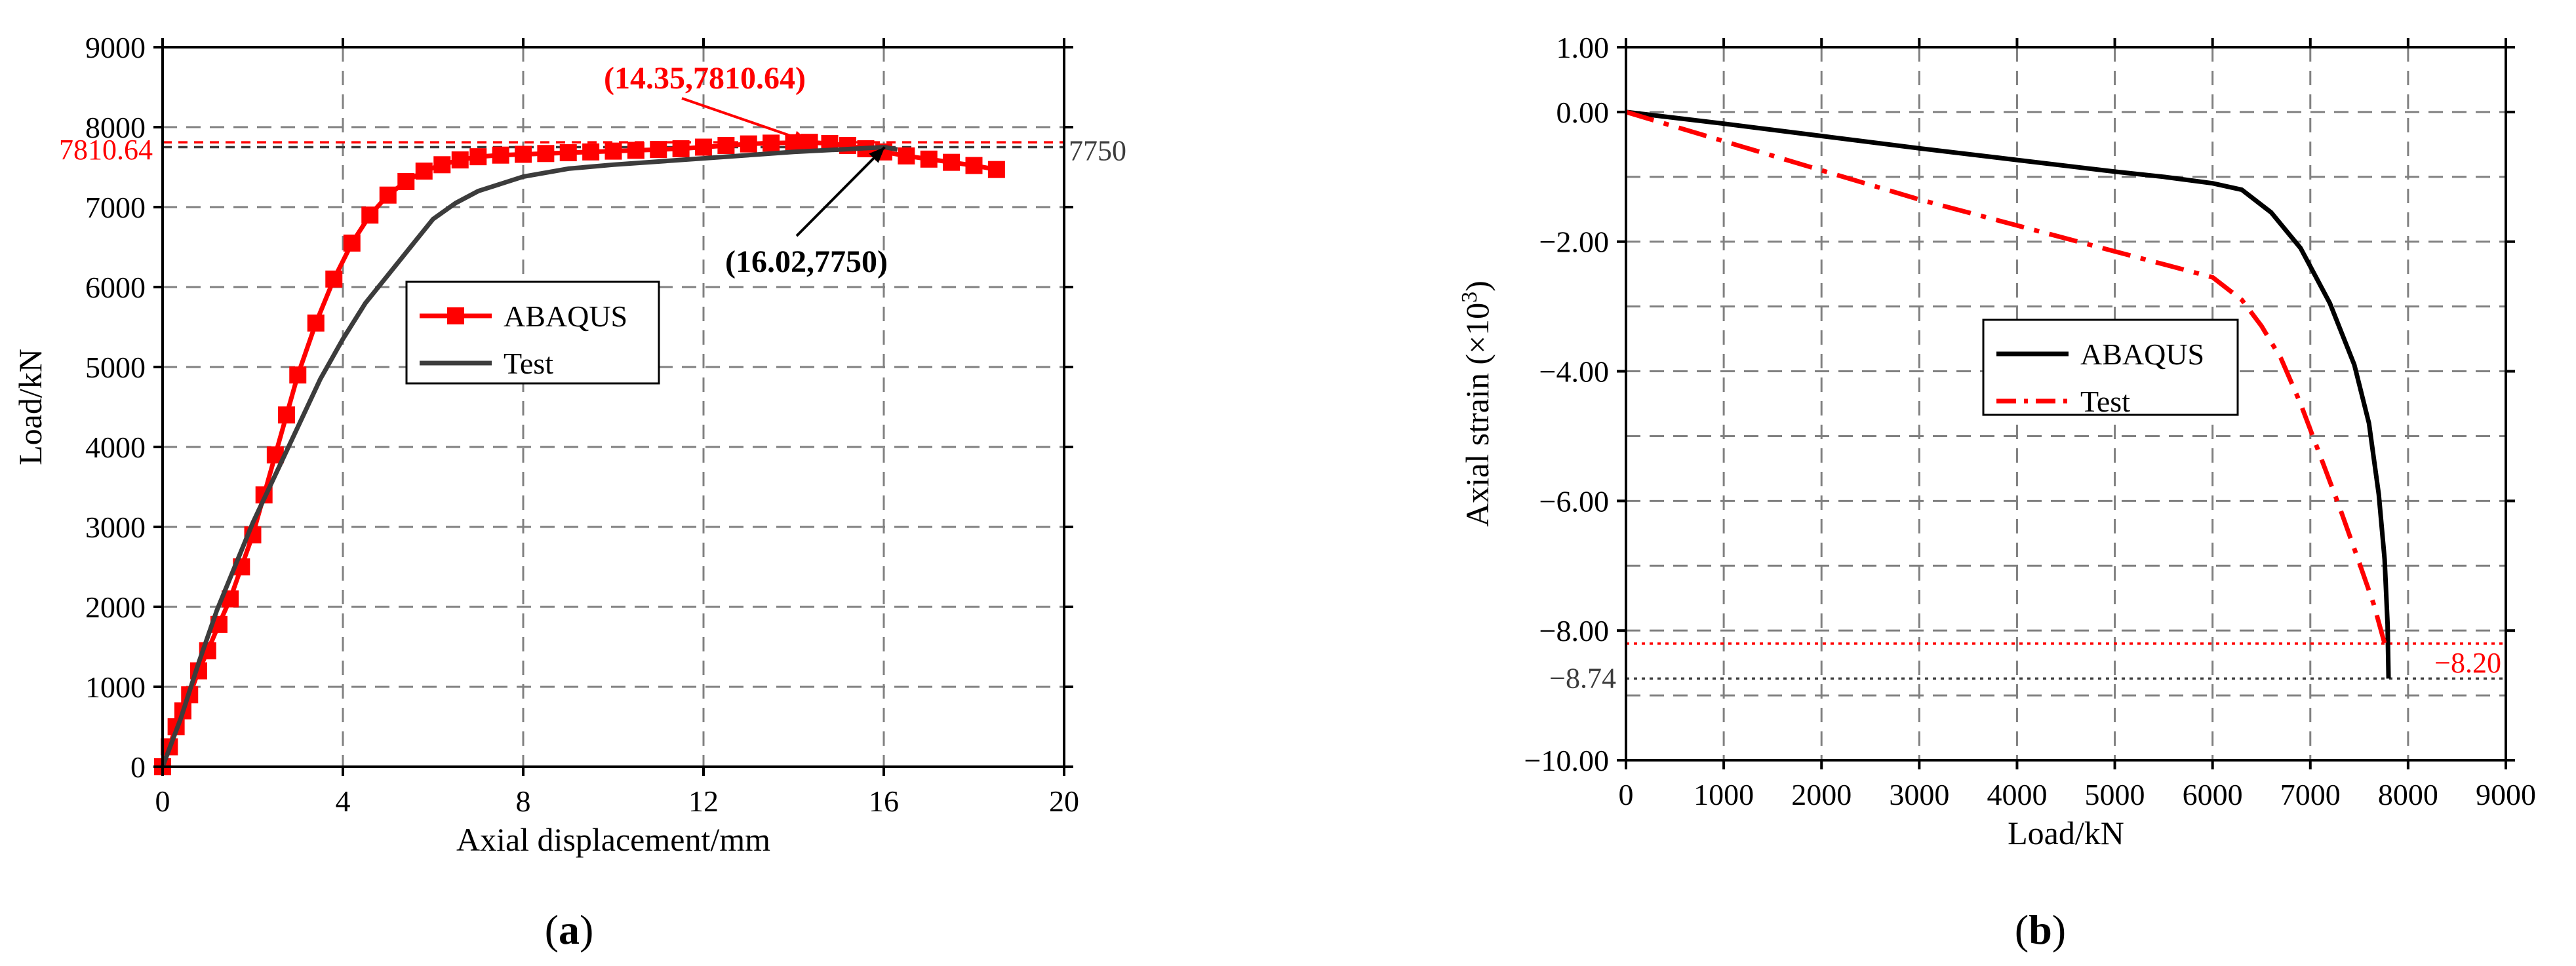  Describe the element at coordinates (115, 527) in the screenshot. I see `y-tick-label: 3000` at that location.